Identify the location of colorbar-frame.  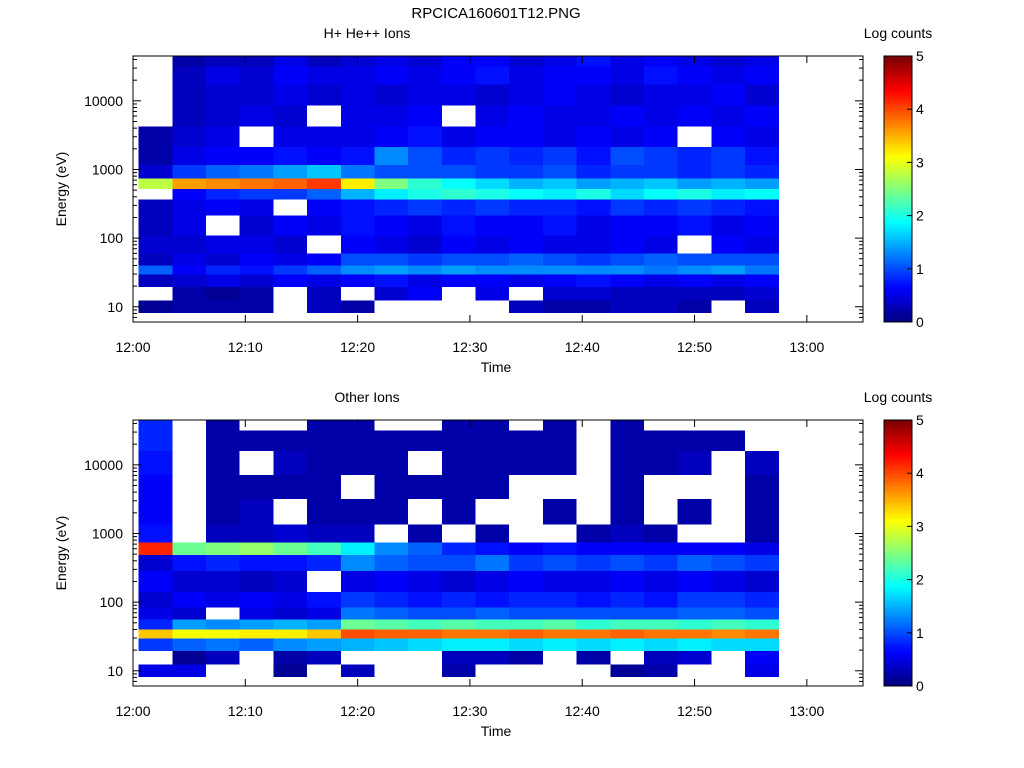
(898, 553).